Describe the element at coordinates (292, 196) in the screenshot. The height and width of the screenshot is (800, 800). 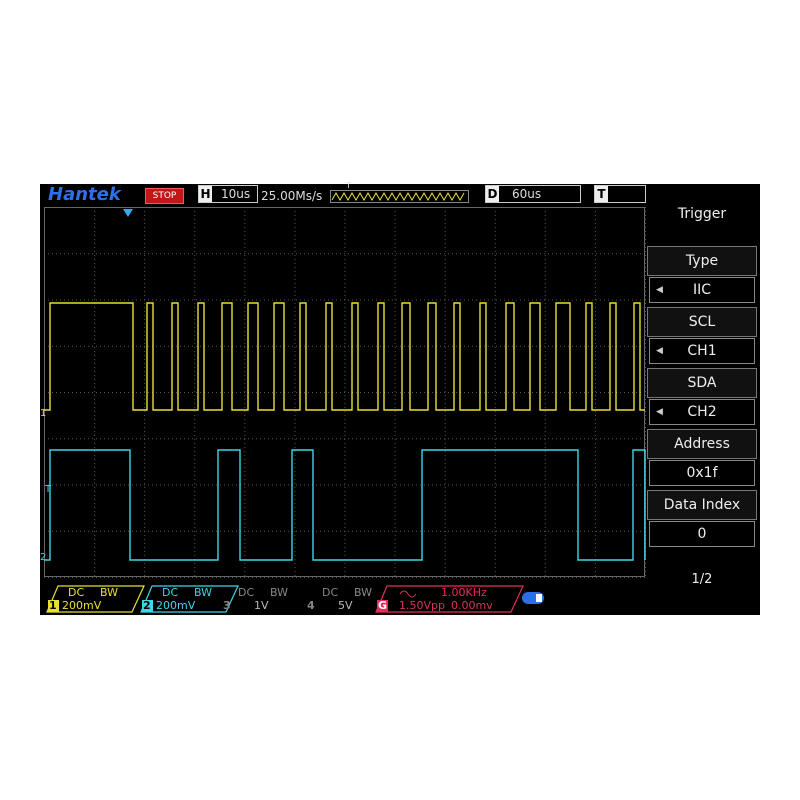
I see `sample-rate: 25.00Ms/s` at that location.